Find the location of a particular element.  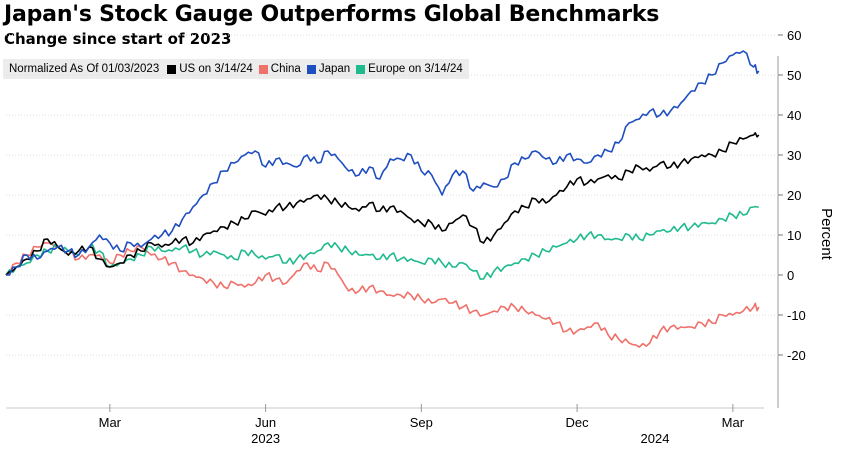

legend-label-china: China is located at coordinates (285, 69).